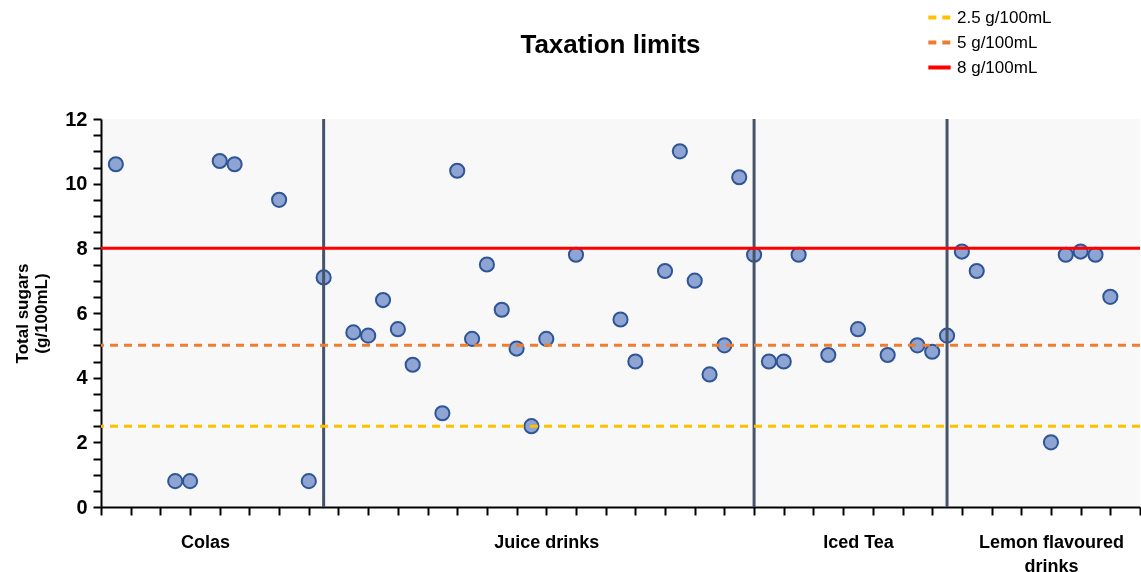  Describe the element at coordinates (205, 541) in the screenshot. I see `x-tick-label: Colas` at that location.